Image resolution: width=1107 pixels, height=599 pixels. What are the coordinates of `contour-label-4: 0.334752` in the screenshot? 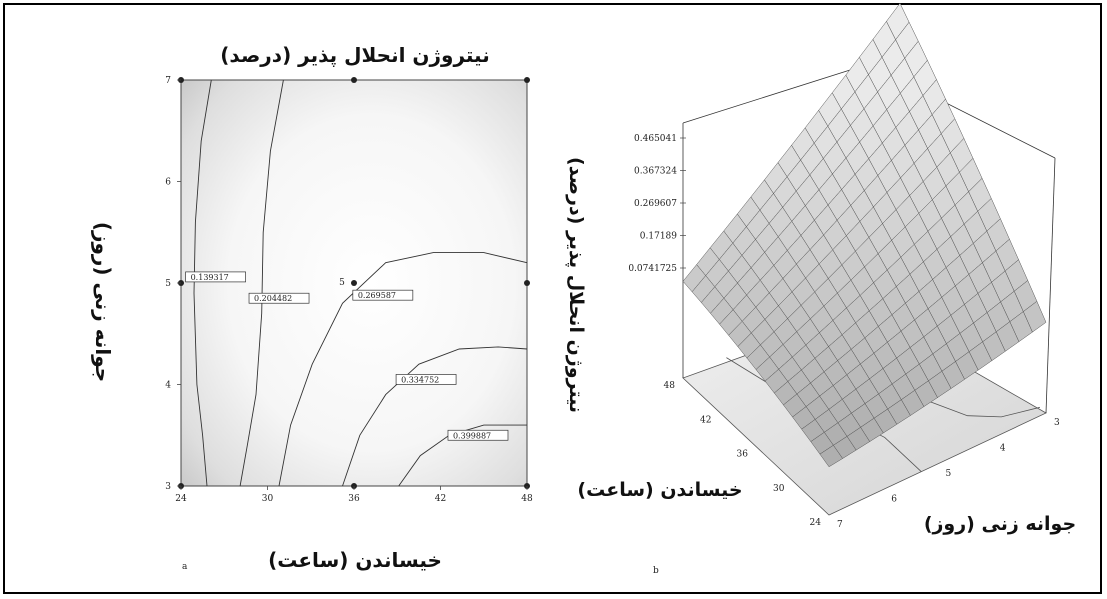 It's located at (426, 379).